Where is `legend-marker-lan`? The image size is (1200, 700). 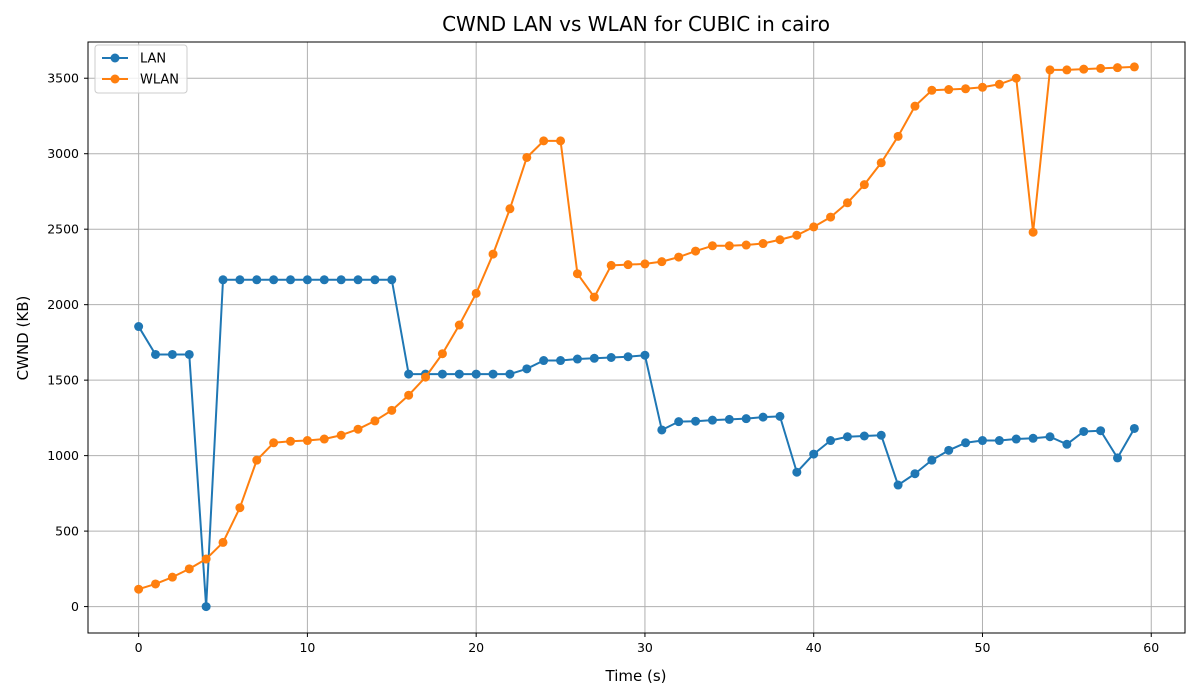
legend-marker-lan is located at coordinates (115, 58).